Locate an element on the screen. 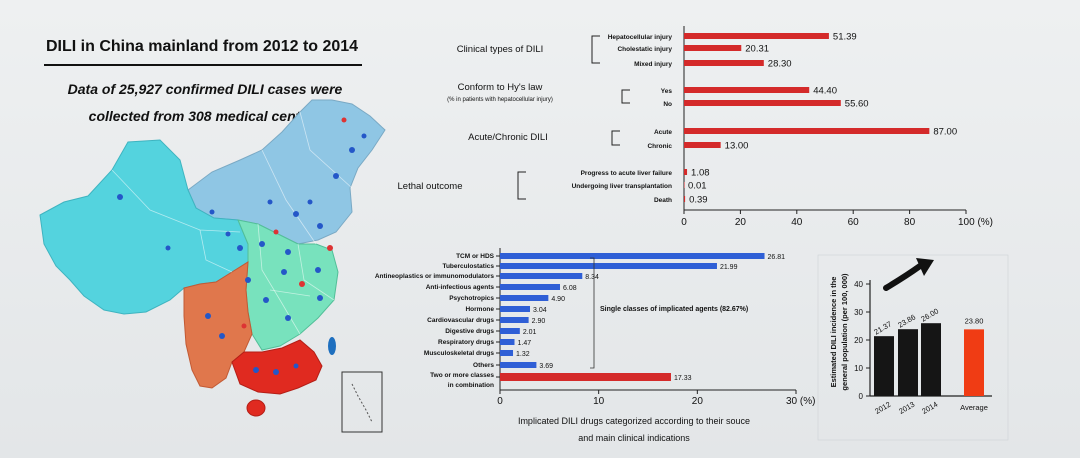 Image resolution: width=1080 pixels, height=458 pixels. chart1-value-label: 0.01 is located at coordinates (697, 186).